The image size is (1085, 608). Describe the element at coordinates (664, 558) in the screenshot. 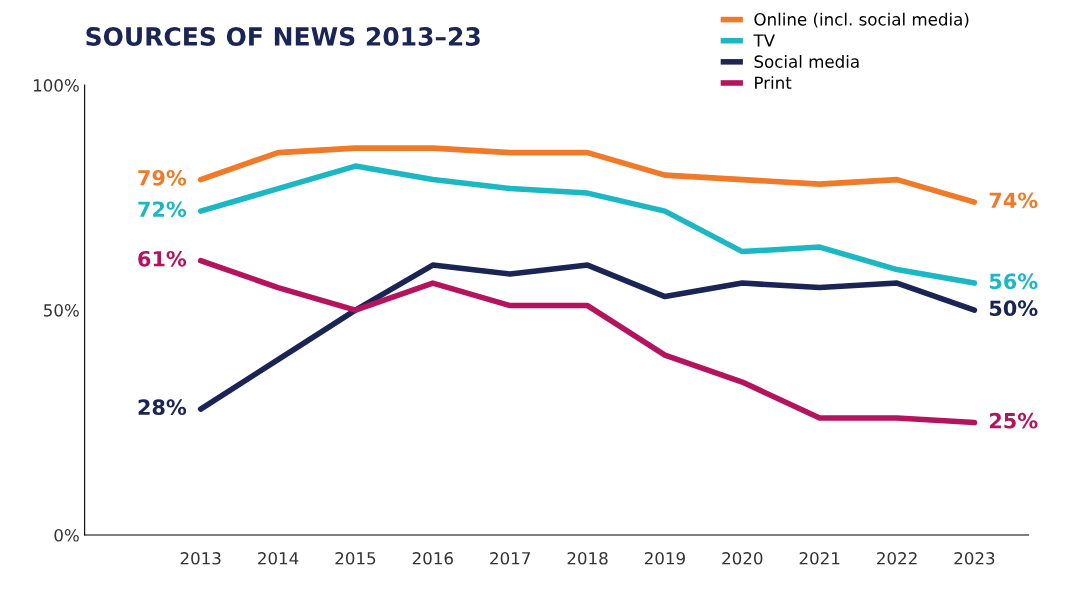

I see `x-tick-label: 2019` at that location.